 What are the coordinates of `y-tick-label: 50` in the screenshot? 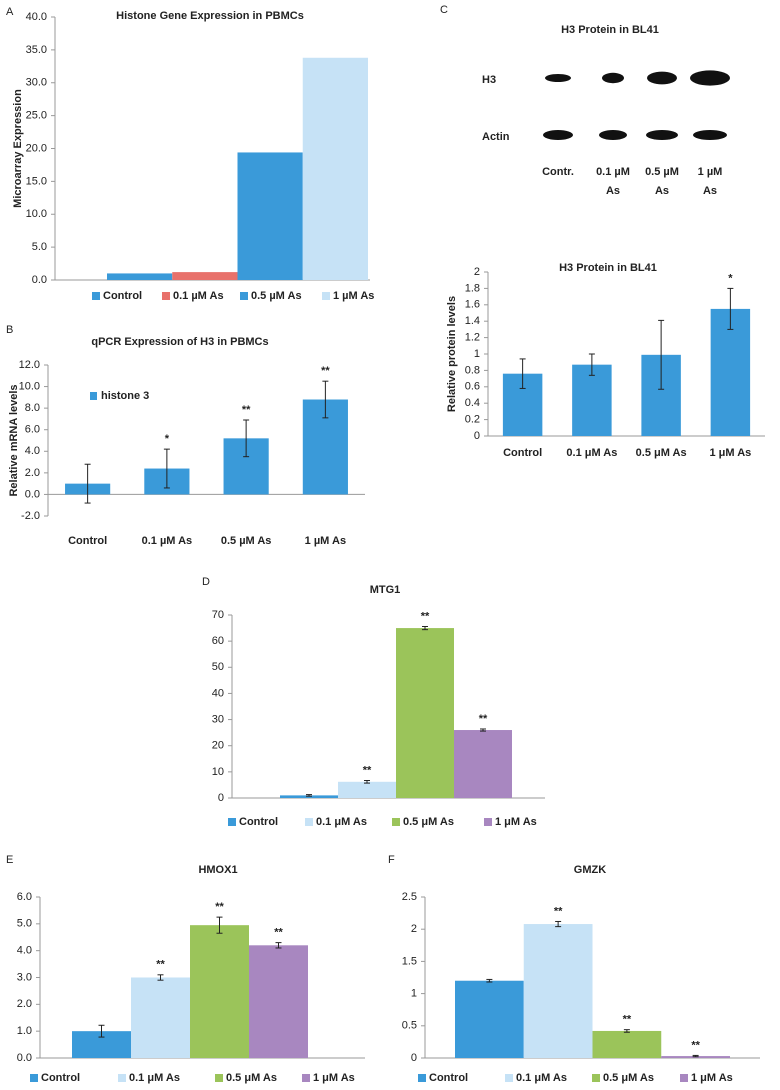 It's located at (218, 667).